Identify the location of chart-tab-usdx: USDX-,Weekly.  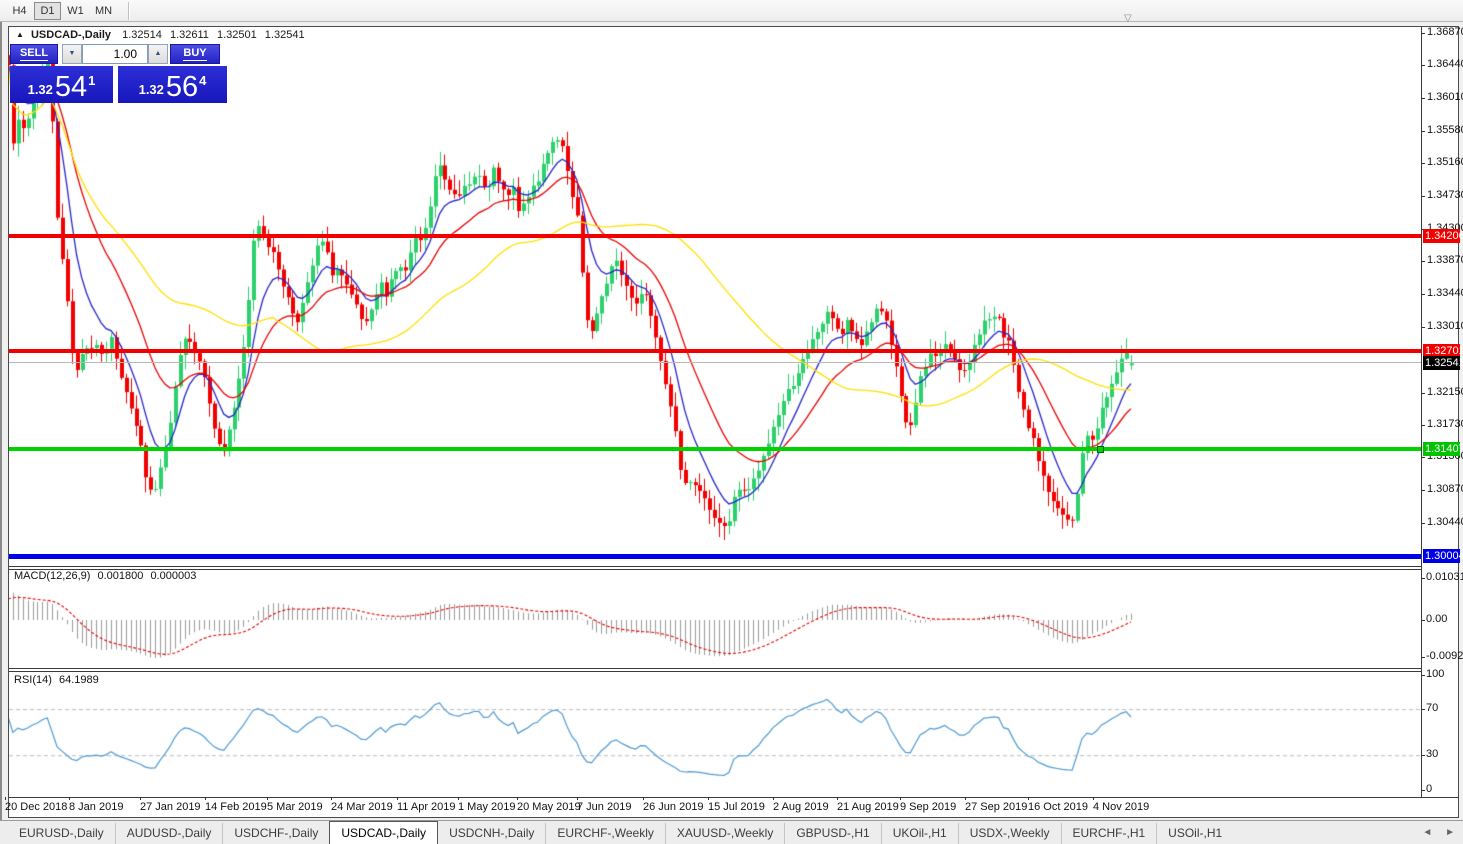
(1009, 833).